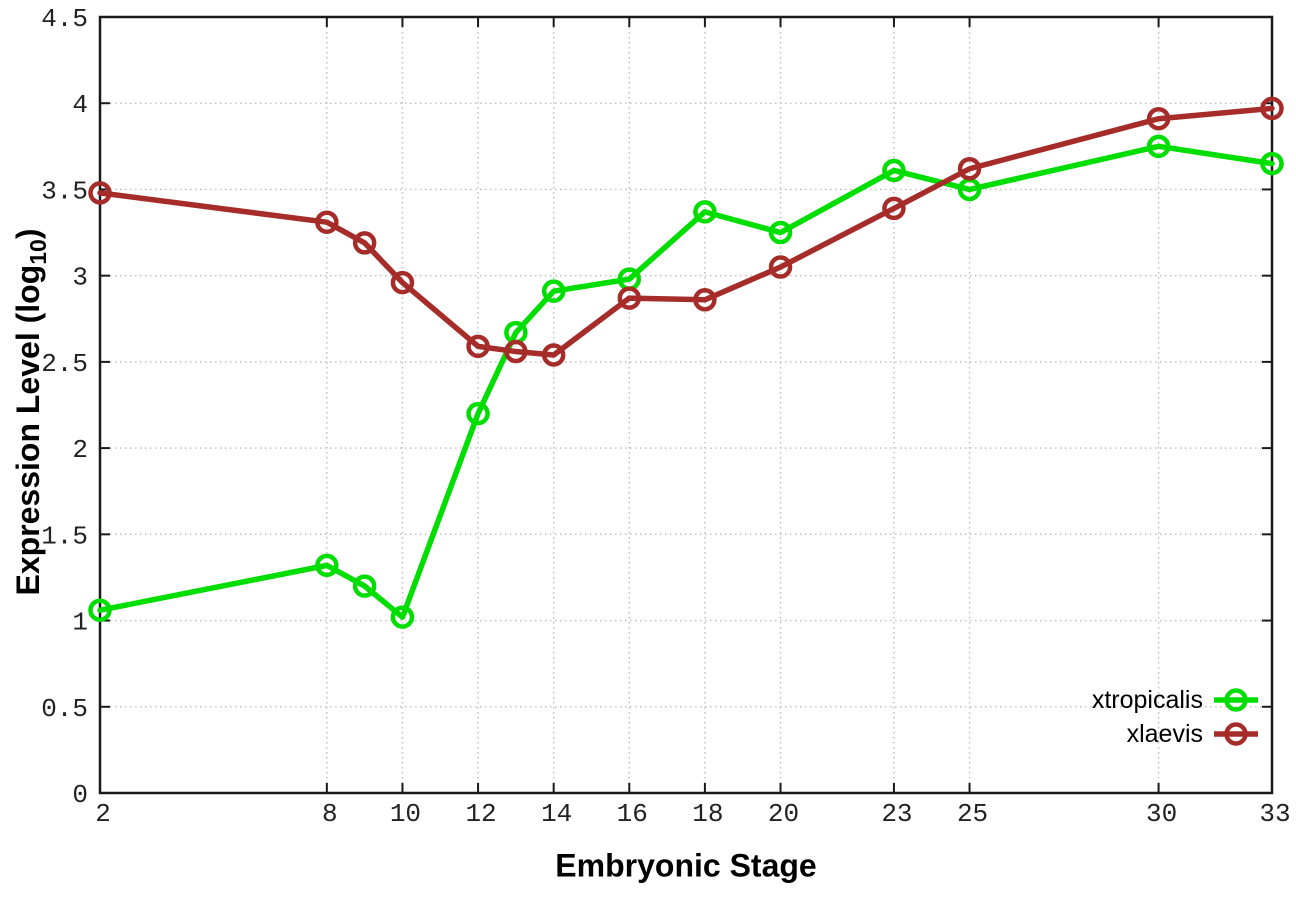 The image size is (1296, 907). I want to click on legend: xtropicalis xlaevis, so click(1175, 717).